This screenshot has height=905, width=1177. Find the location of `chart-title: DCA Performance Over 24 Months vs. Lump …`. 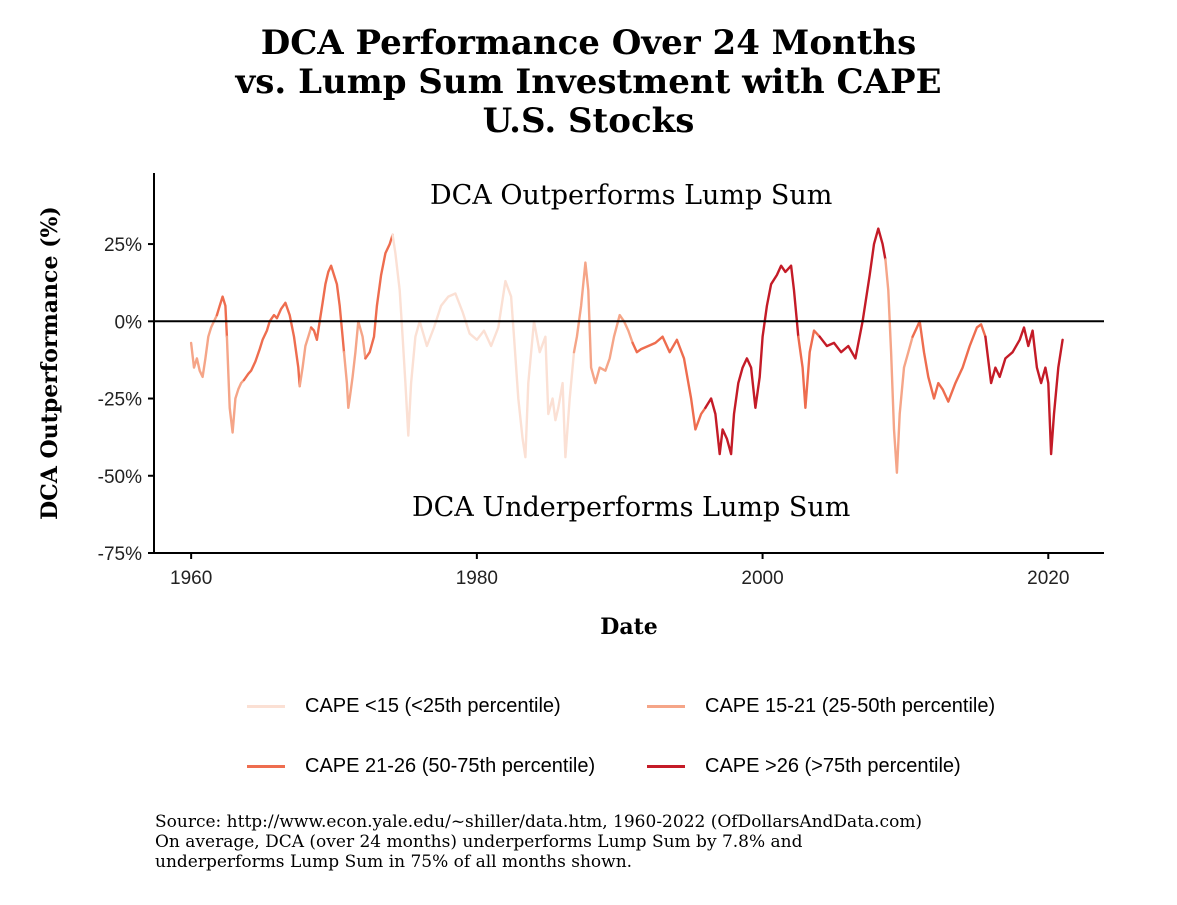

chart-title: DCA Performance Over 24 Months vs. Lump … is located at coordinates (588, 82).